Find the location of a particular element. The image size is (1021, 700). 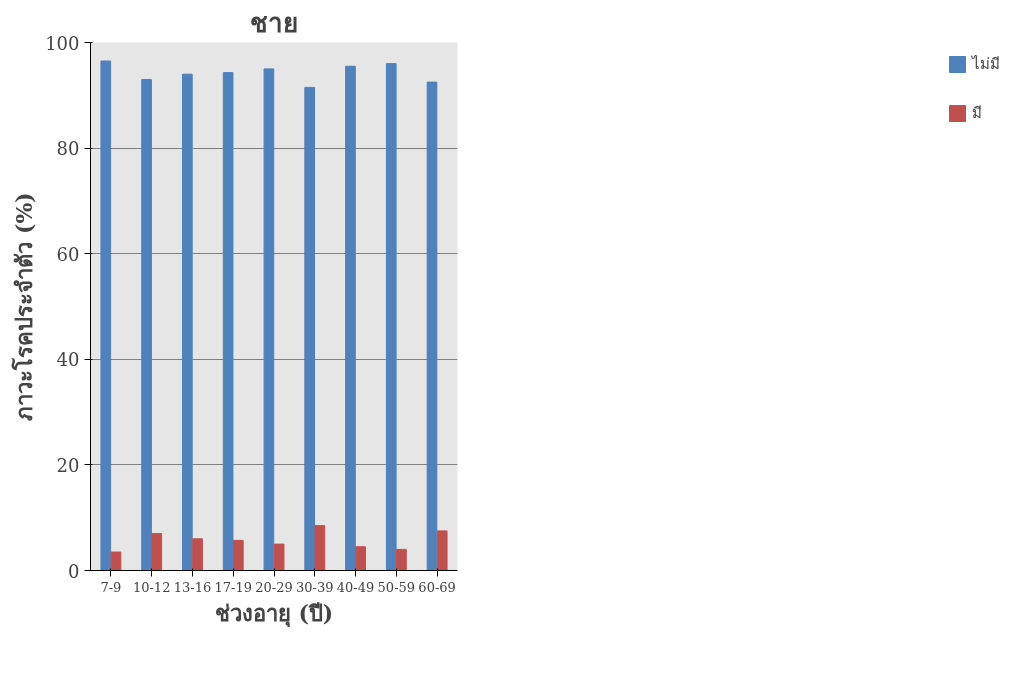

x-axis-title: ช่วงอายุ (ปี) is located at coordinates (274, 613).